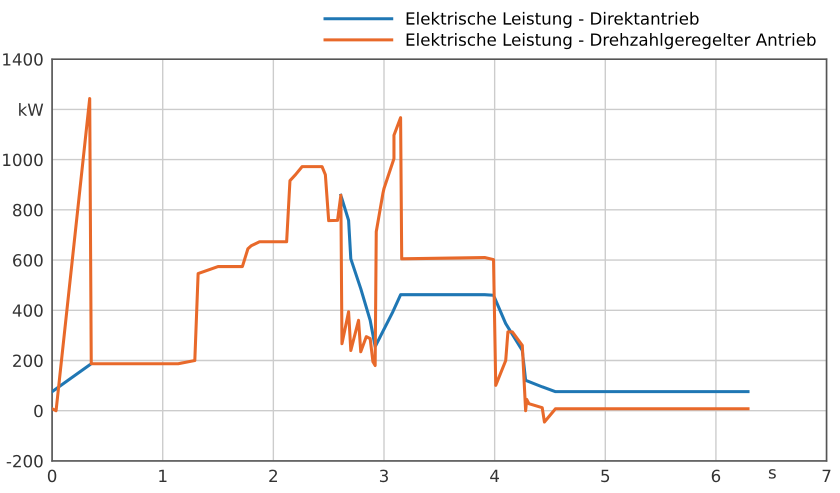 The height and width of the screenshot is (493, 840). Describe the element at coordinates (716, 476) in the screenshot. I see `x-tick-label: 6` at that location.